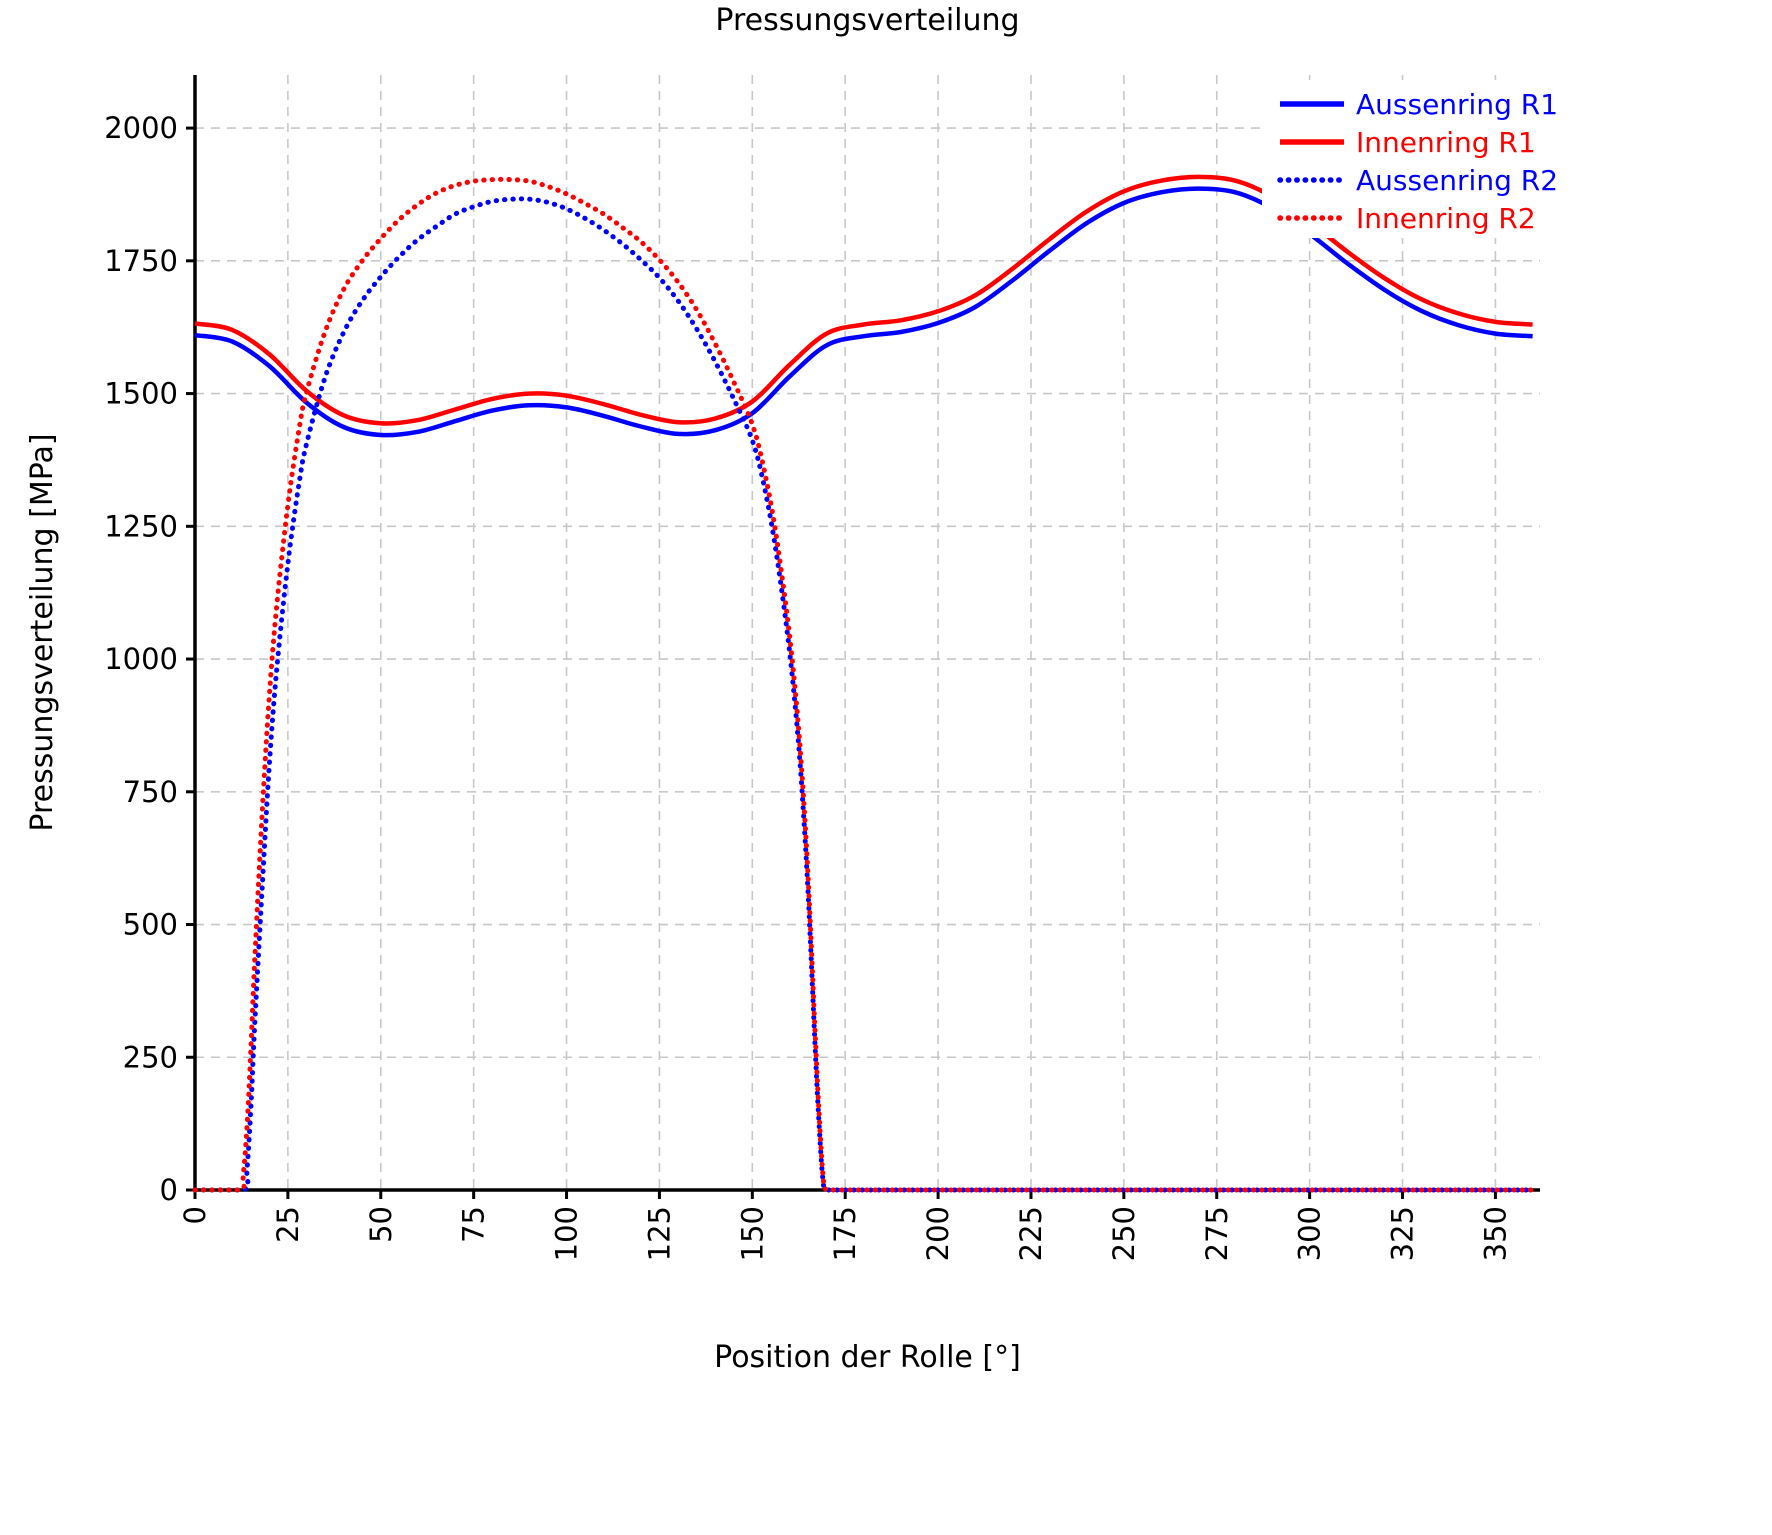 The image size is (1772, 1535). Describe the element at coordinates (1217, 1233) in the screenshot. I see `x-tick-label: 275` at that location.